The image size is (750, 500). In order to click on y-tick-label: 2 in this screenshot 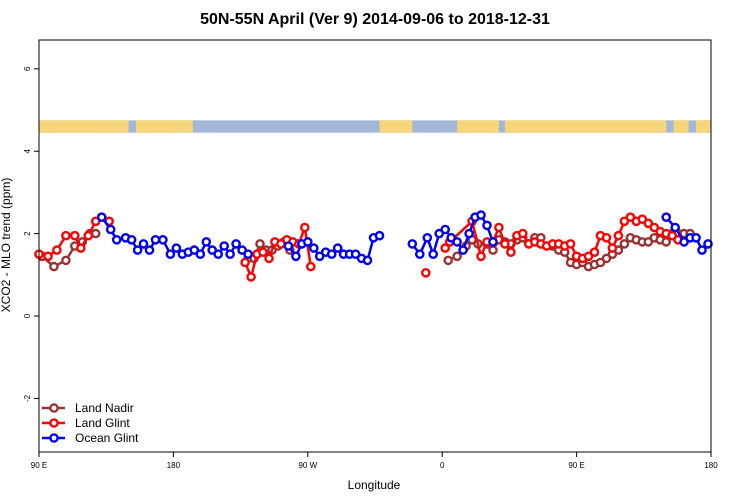, I will do `click(27, 233)`.